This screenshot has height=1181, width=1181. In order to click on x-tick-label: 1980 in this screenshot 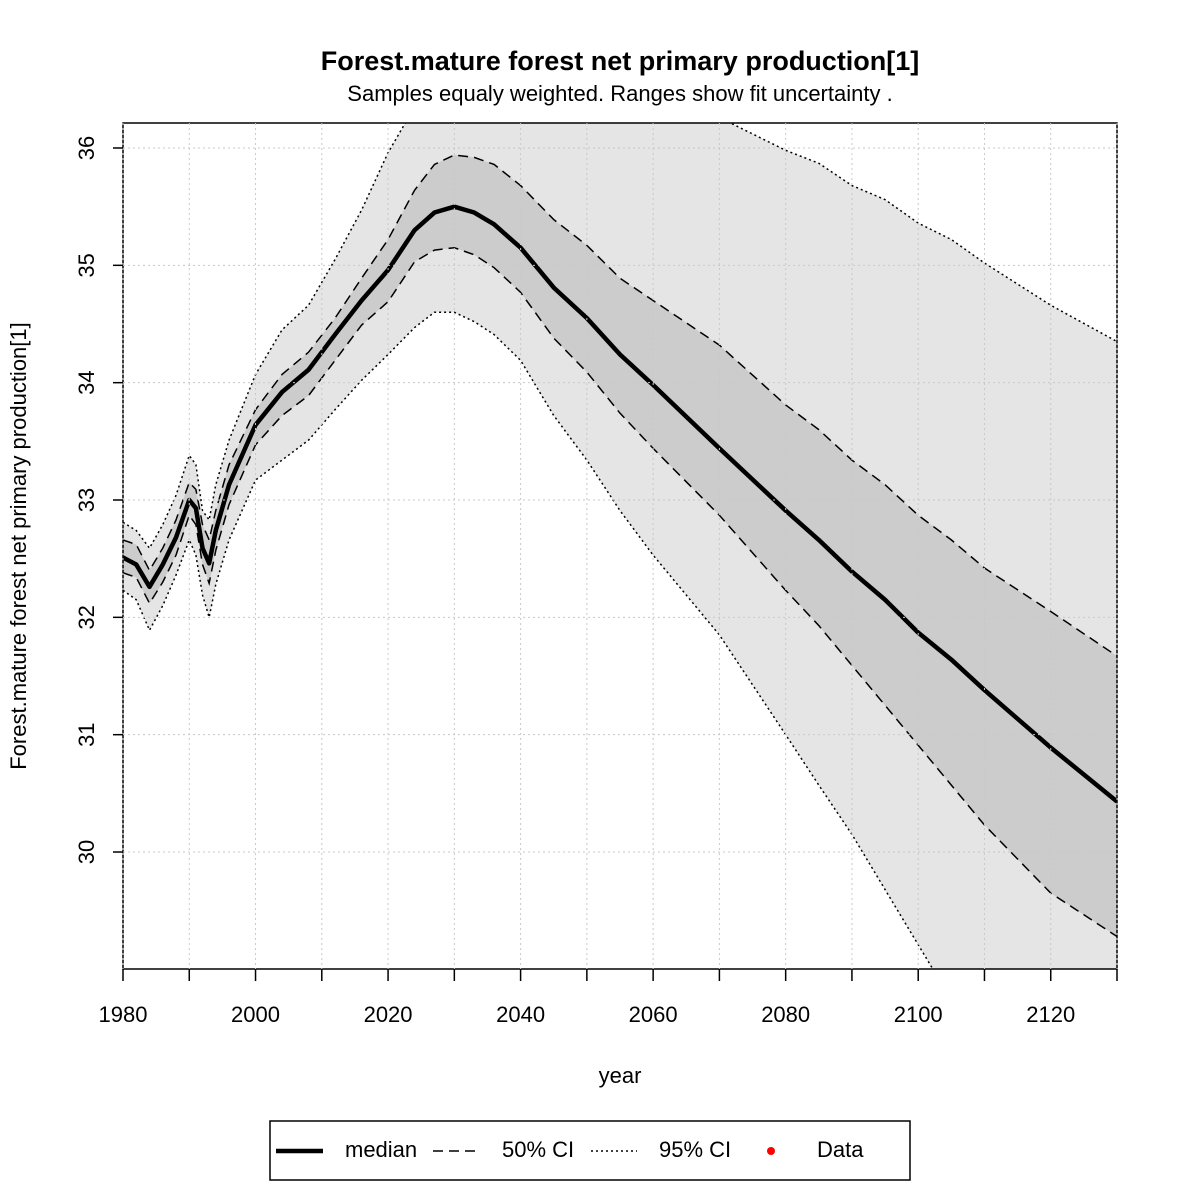, I will do `click(123, 1014)`.